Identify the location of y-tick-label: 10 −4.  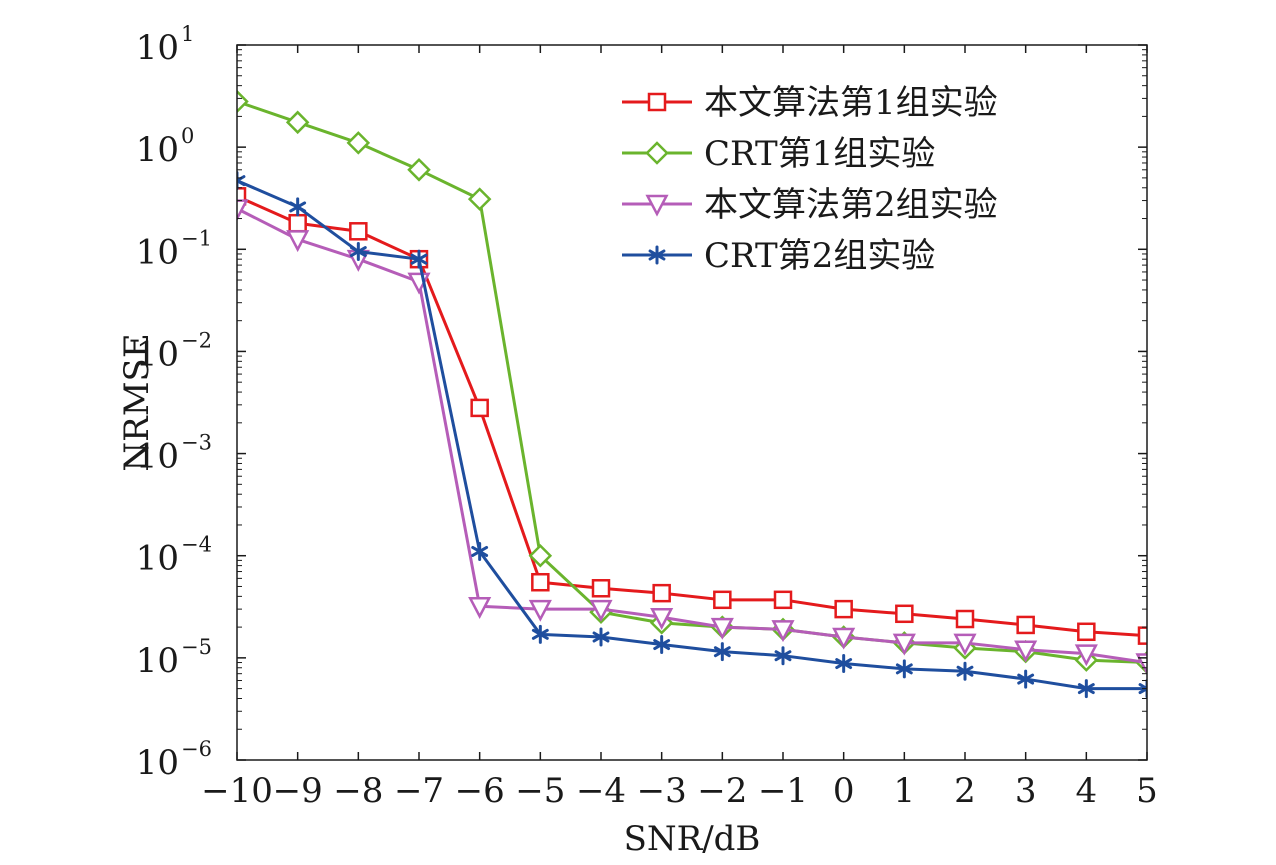
(174, 556).